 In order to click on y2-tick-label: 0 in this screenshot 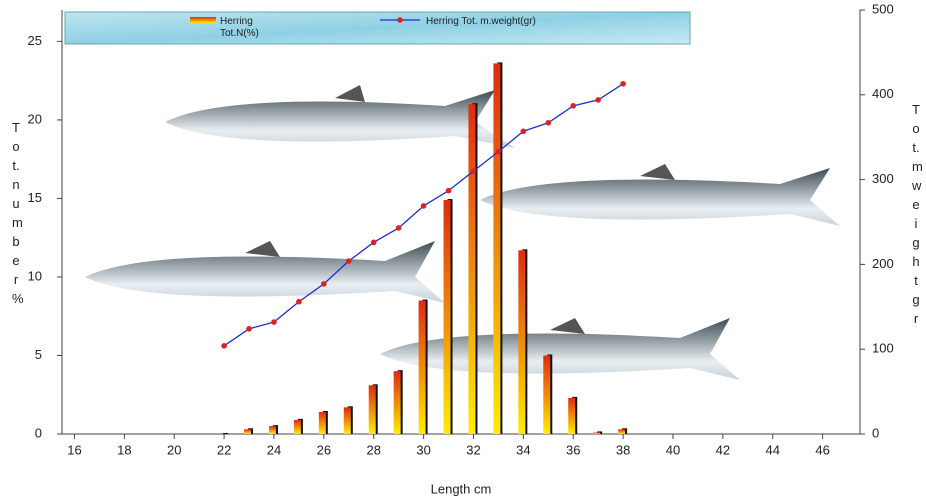, I will do `click(875, 432)`.